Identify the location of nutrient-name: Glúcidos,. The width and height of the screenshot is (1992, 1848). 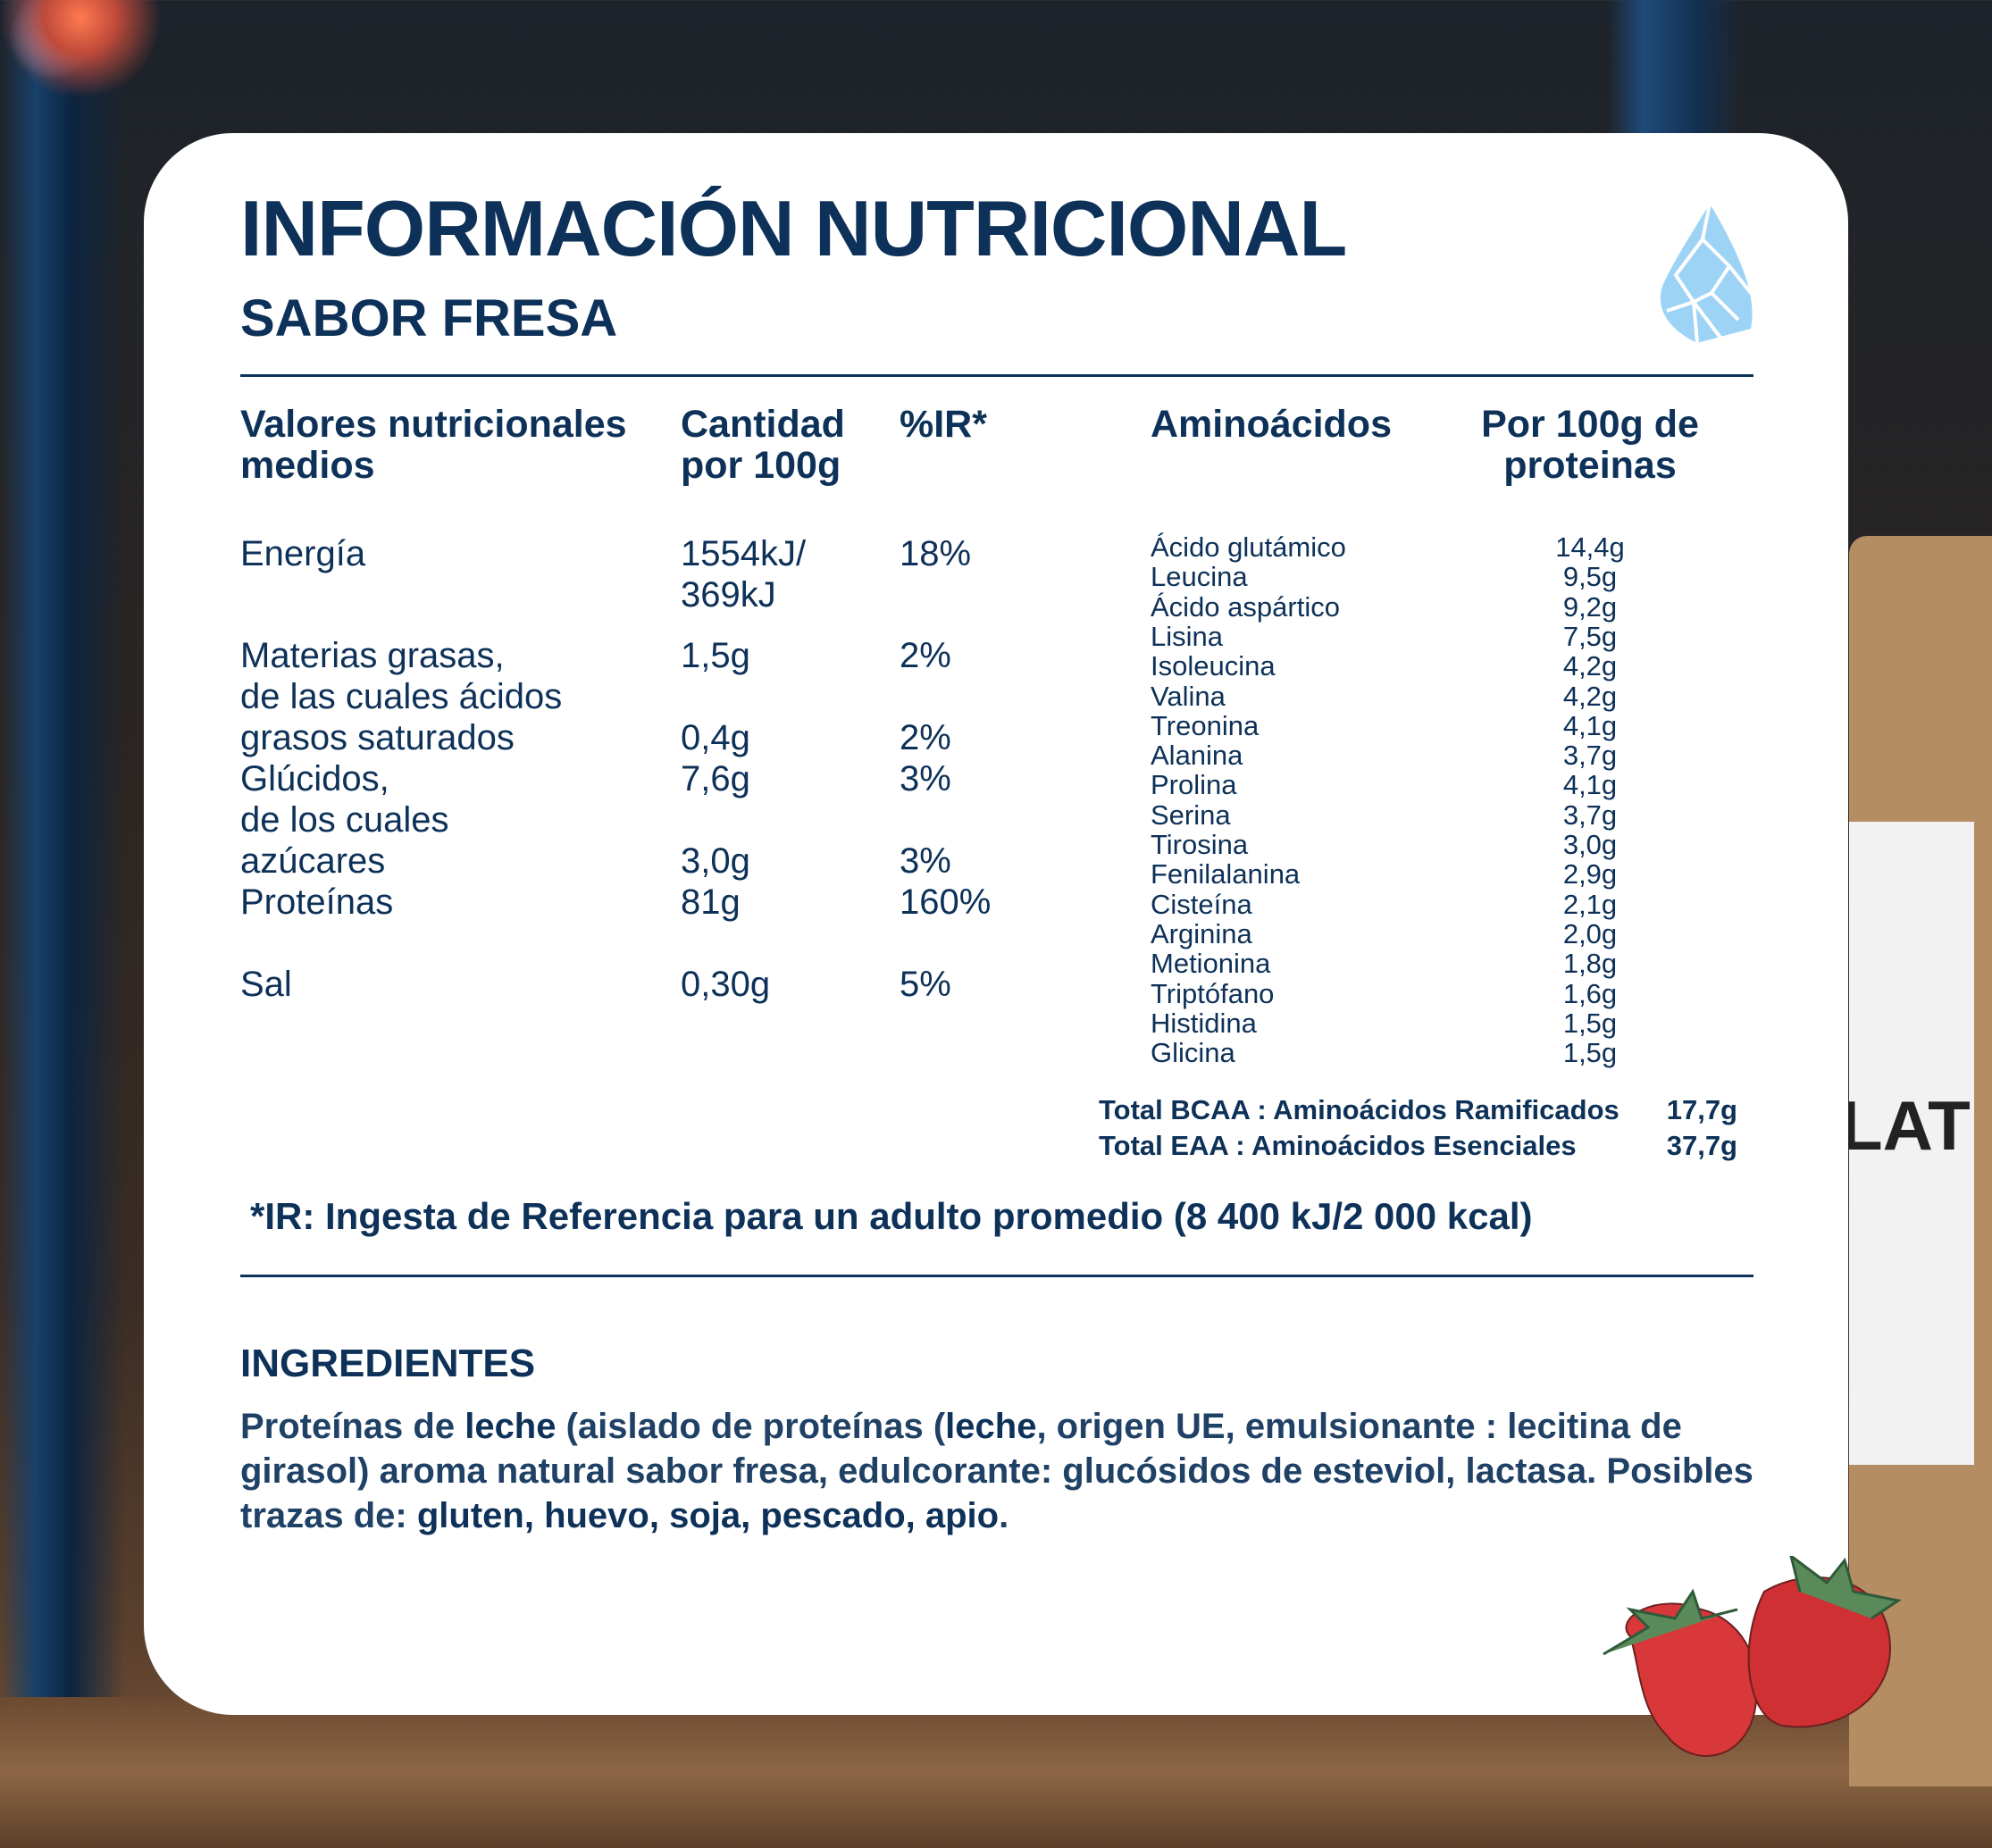
(314, 779).